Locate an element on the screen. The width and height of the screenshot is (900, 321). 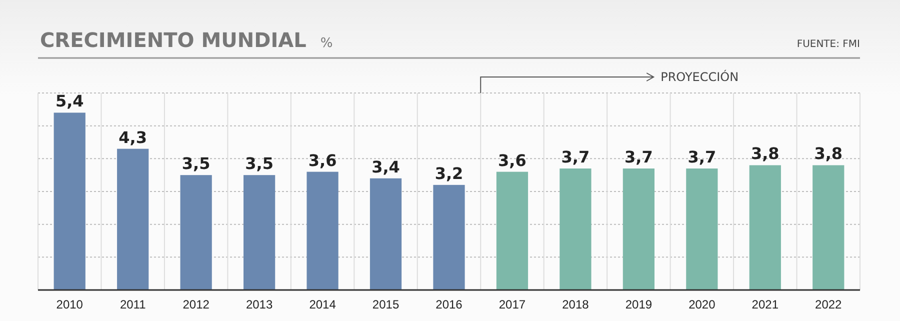
x-tick-label: 2020 is located at coordinates (702, 305).